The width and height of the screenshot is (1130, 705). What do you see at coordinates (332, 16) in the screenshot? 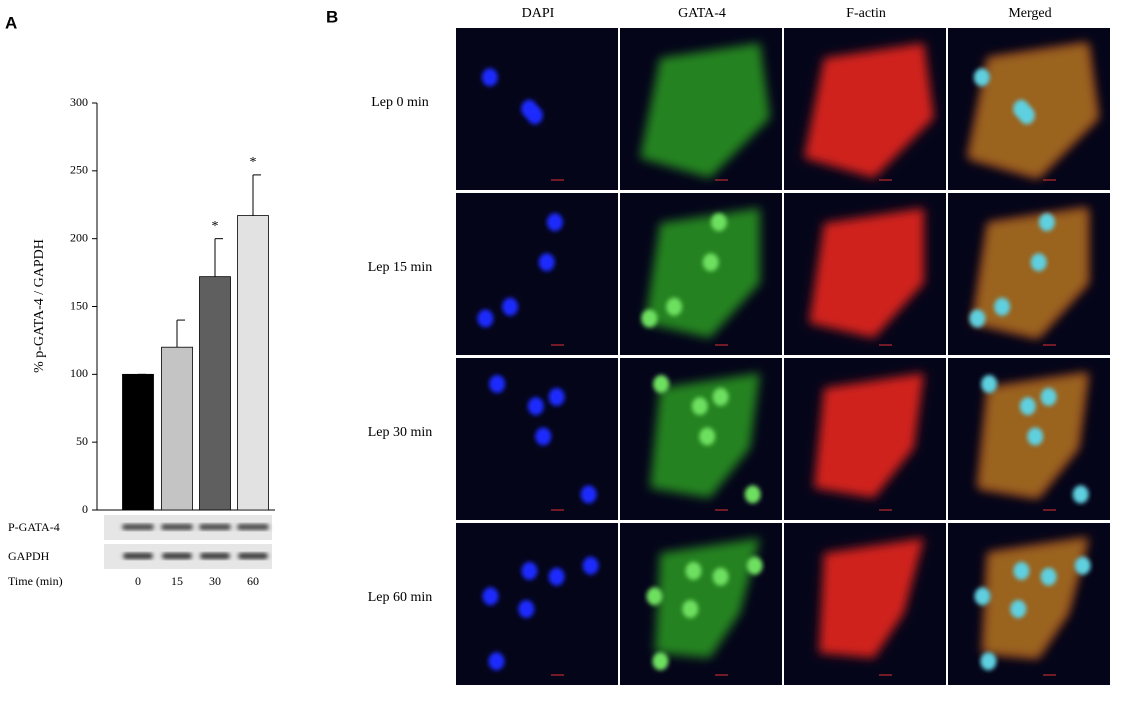
I see `panel-label: B` at bounding box center [332, 16].